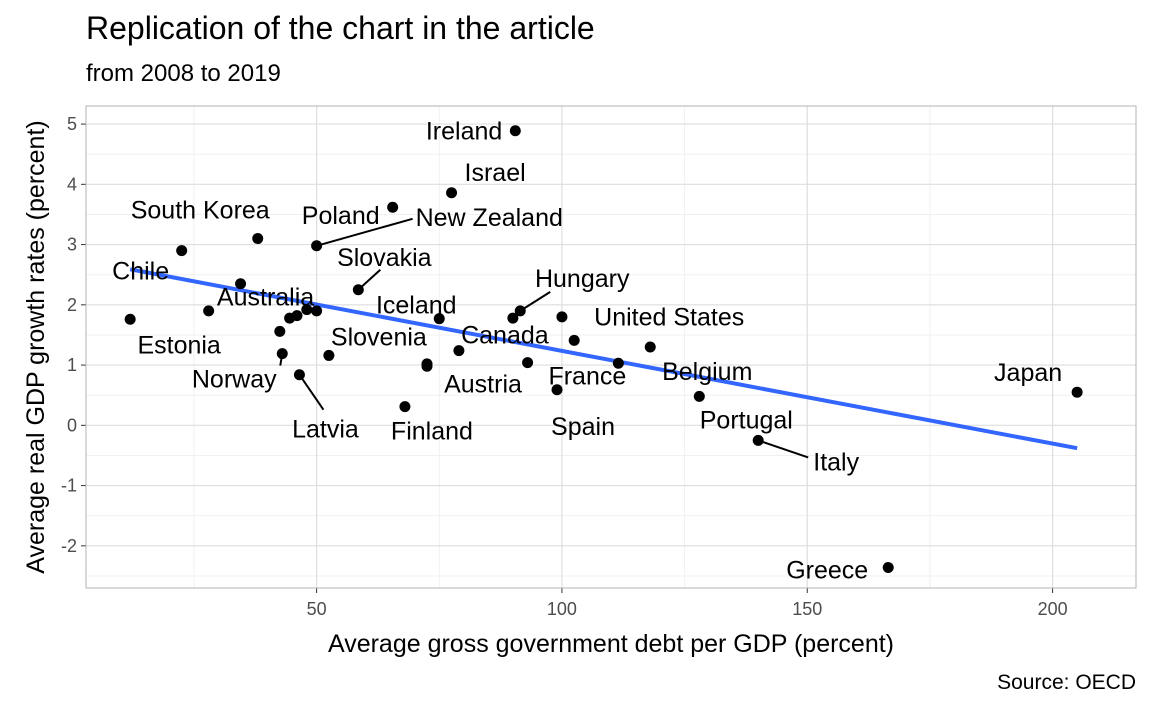 The image size is (1152, 711). What do you see at coordinates (495, 173) in the screenshot?
I see `point-label: Israel` at bounding box center [495, 173].